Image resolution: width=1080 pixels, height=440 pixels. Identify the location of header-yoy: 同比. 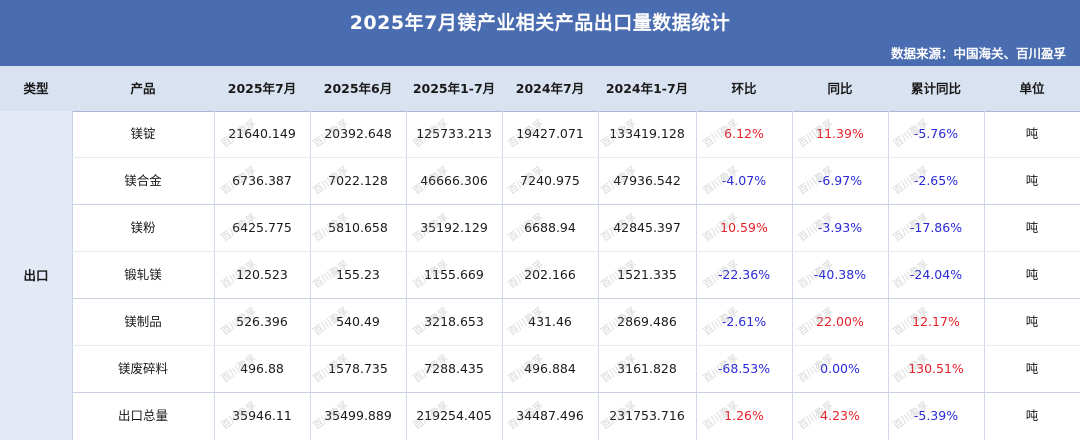
(840, 88).